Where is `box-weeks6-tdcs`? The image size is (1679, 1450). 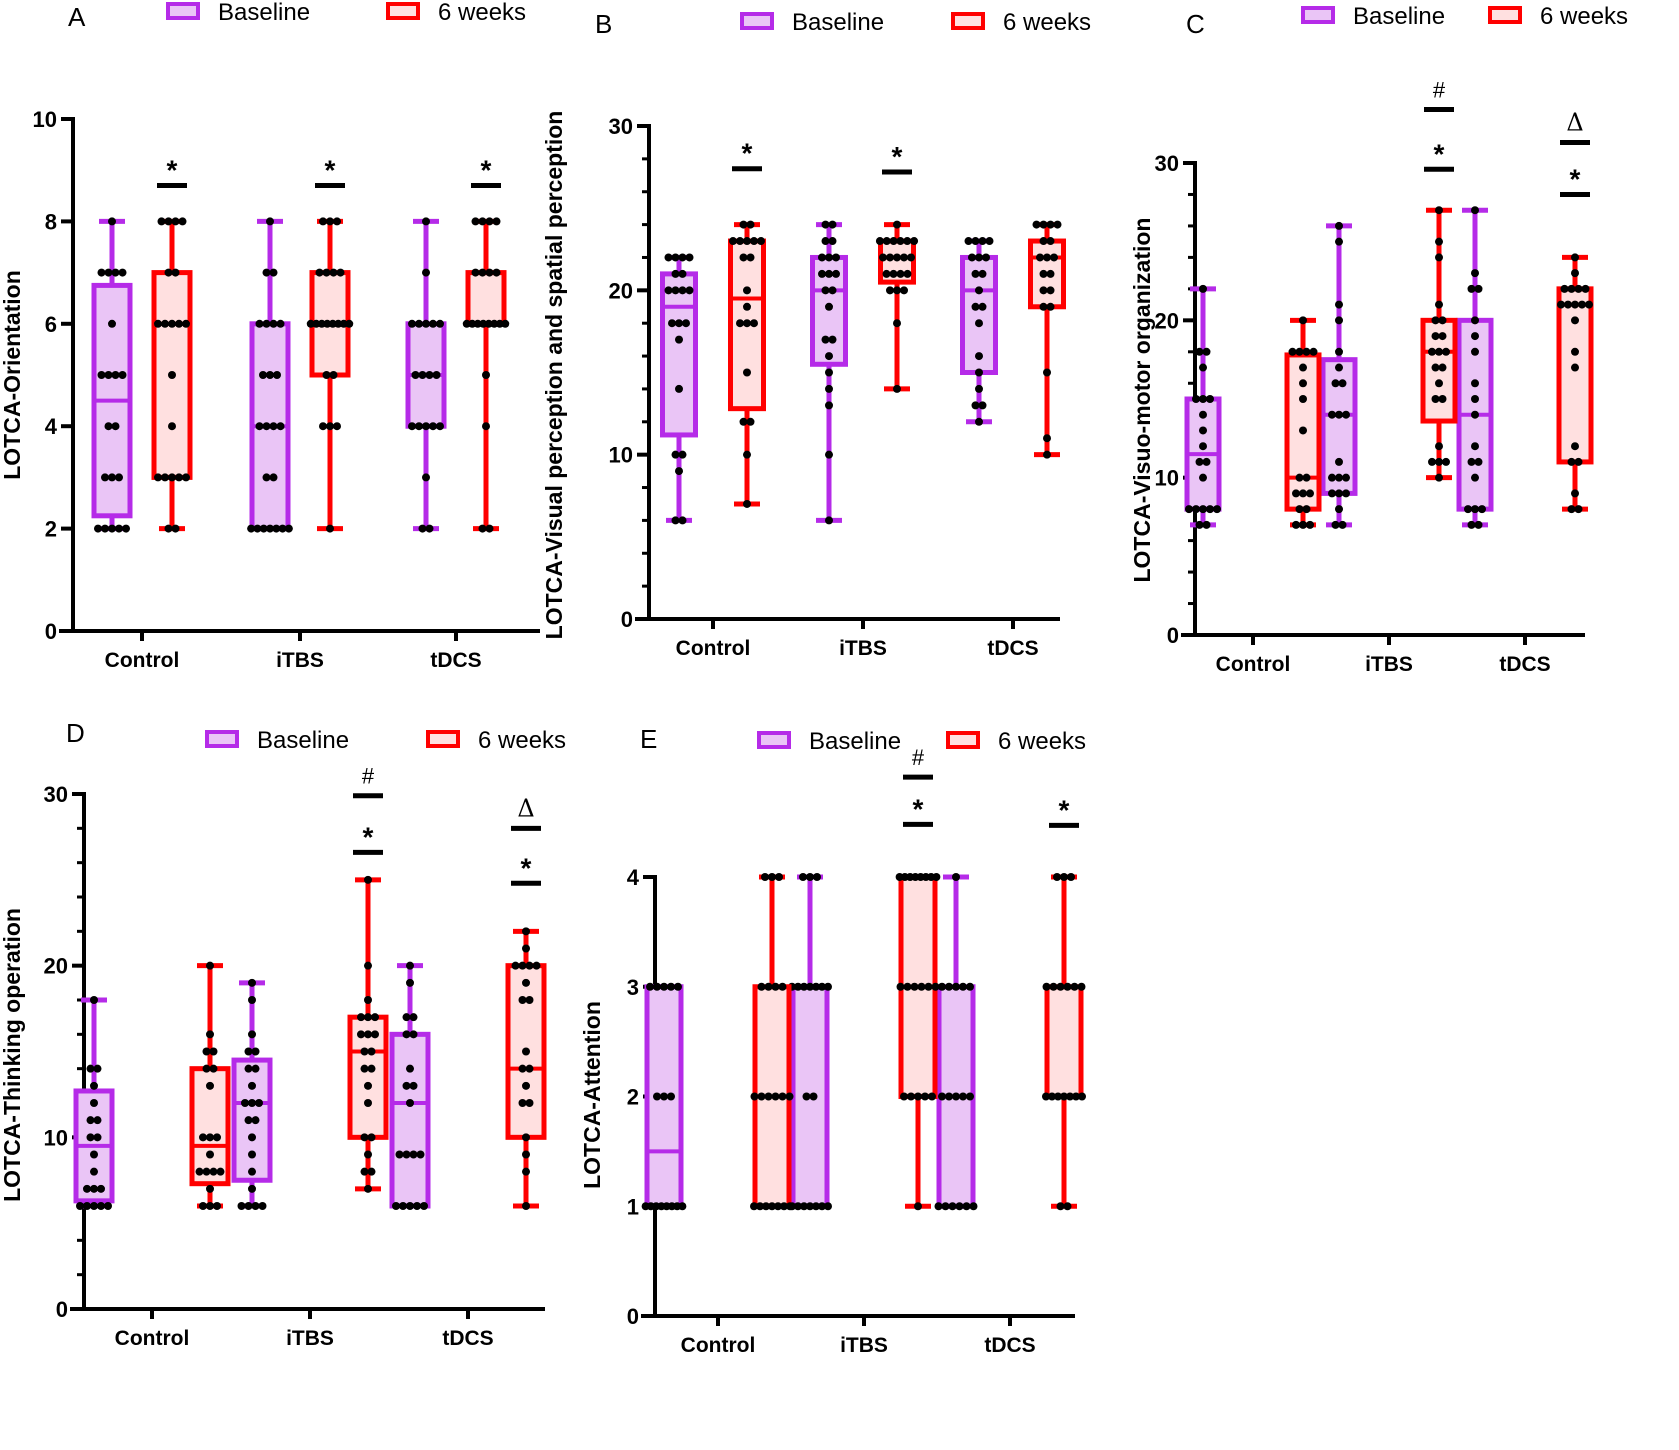 box-weeks6-tdcs is located at coordinates (1064, 1042).